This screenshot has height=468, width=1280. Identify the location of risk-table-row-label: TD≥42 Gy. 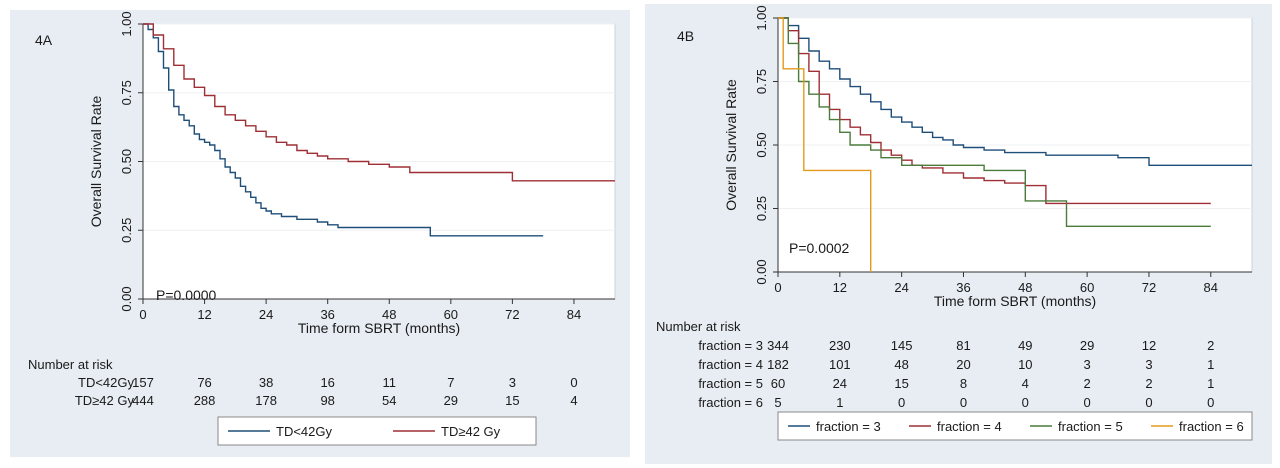
(105, 400).